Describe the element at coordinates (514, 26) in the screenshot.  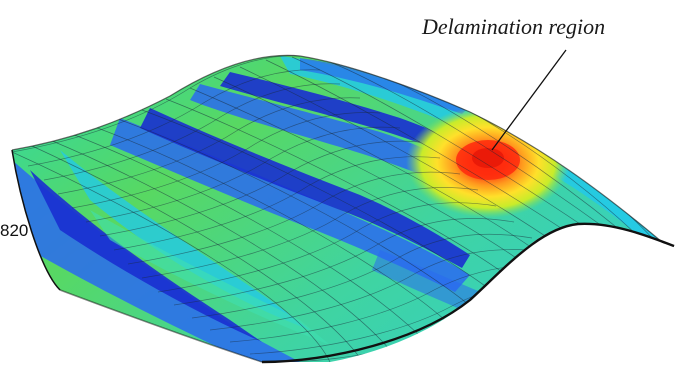
I see `delamination-label: Delamination region` at that location.